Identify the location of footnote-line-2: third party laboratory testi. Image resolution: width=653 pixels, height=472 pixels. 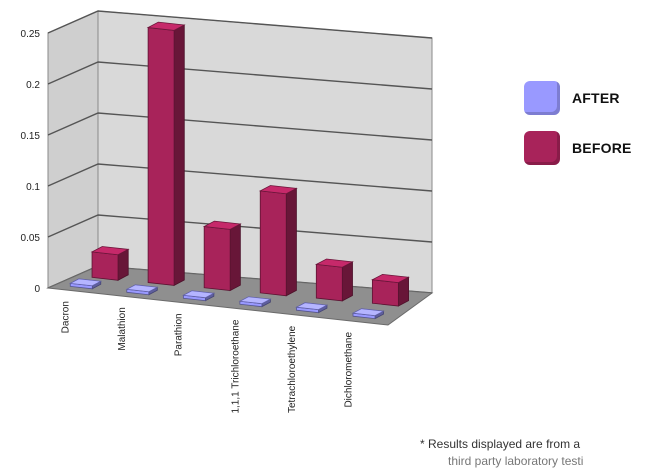
(516, 461).